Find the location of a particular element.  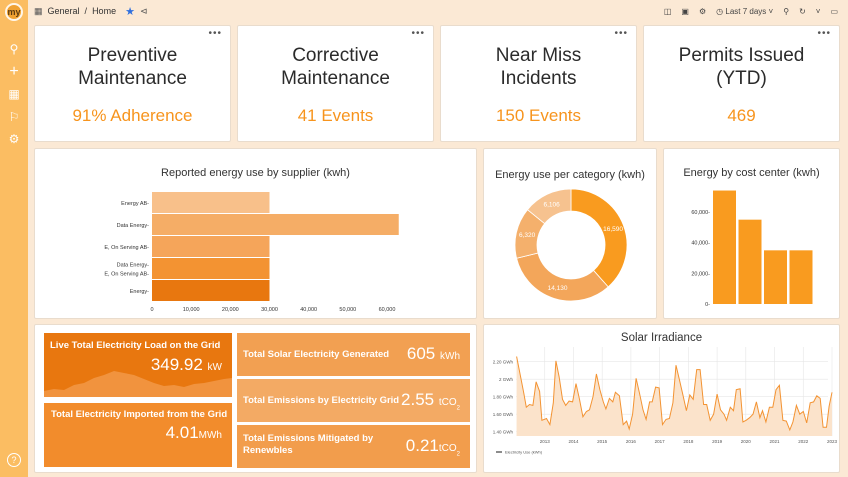

search-icon: ⚲ is located at coordinates (14, 49).